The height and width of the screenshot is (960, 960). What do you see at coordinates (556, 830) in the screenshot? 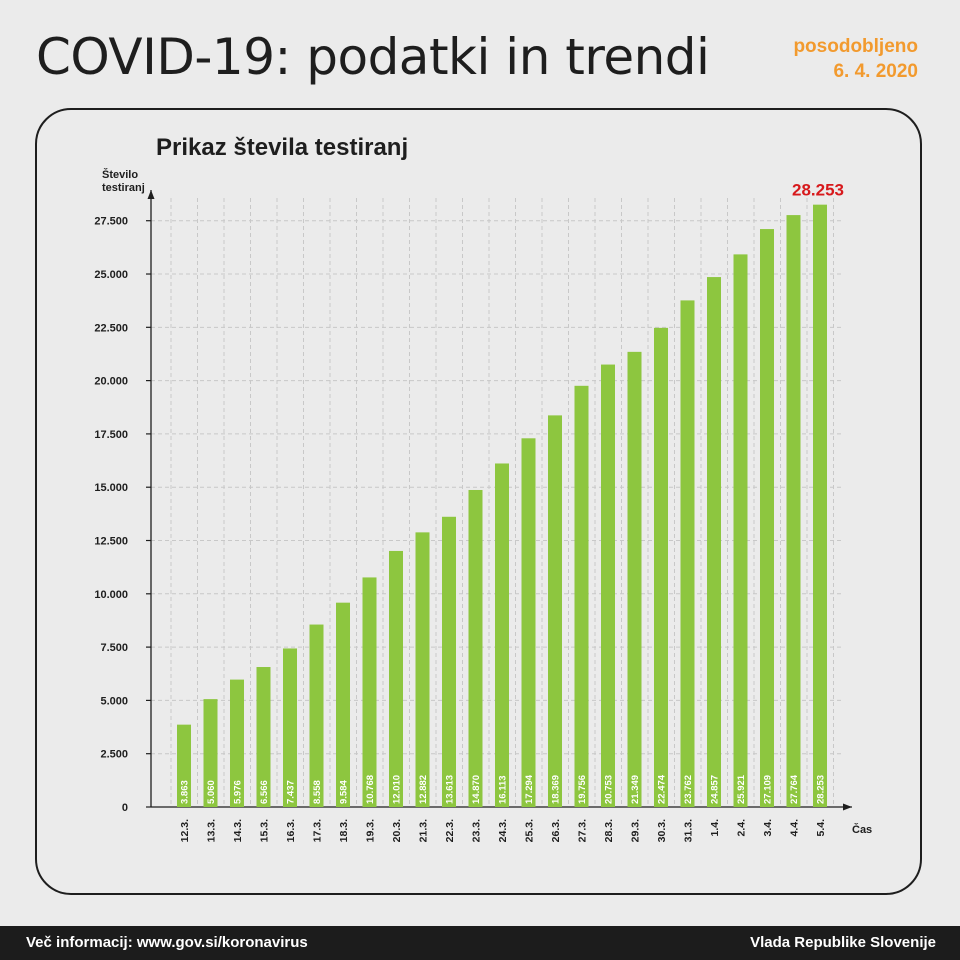
I see `x-tick-label: 26.3.` at bounding box center [556, 830].